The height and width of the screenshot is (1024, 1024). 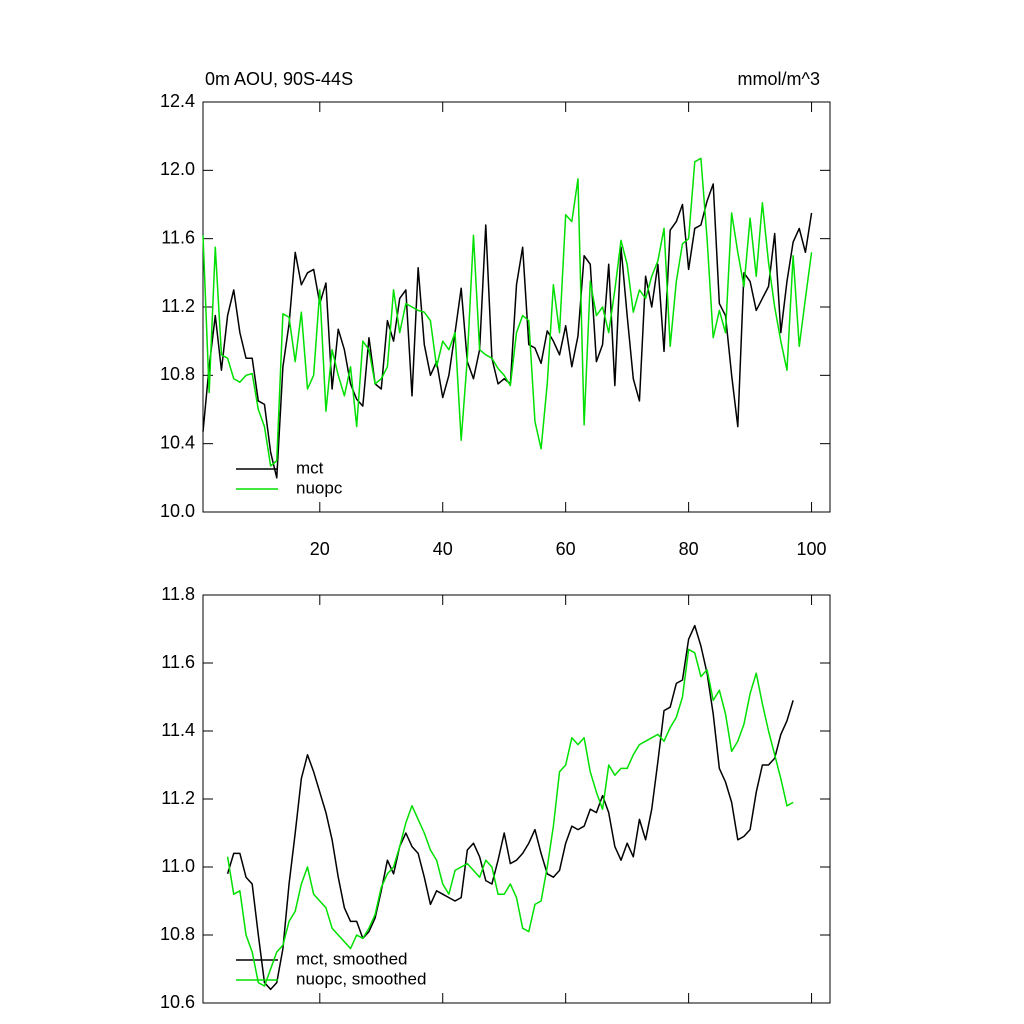 I want to click on units-label: mmol/m^3, so click(x=779, y=79).